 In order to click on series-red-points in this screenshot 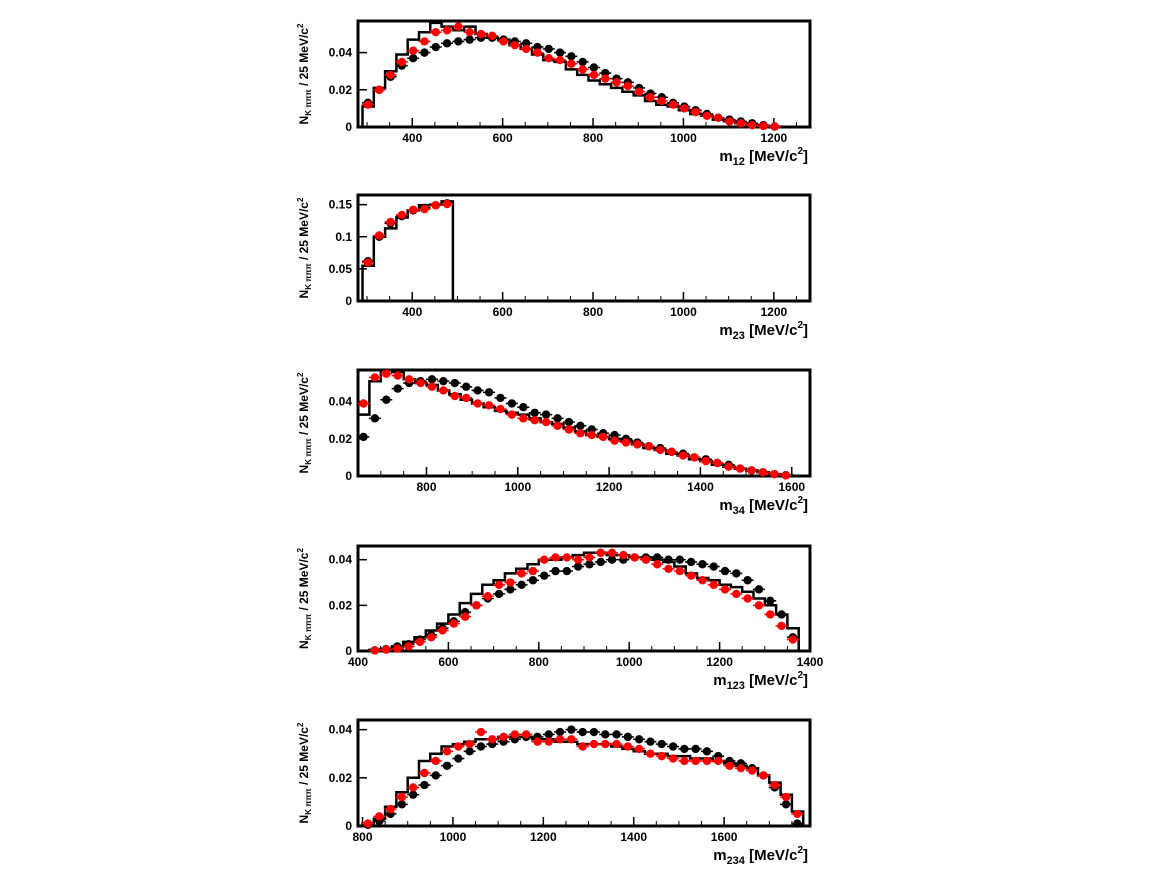, I will do `click(574, 424)`.